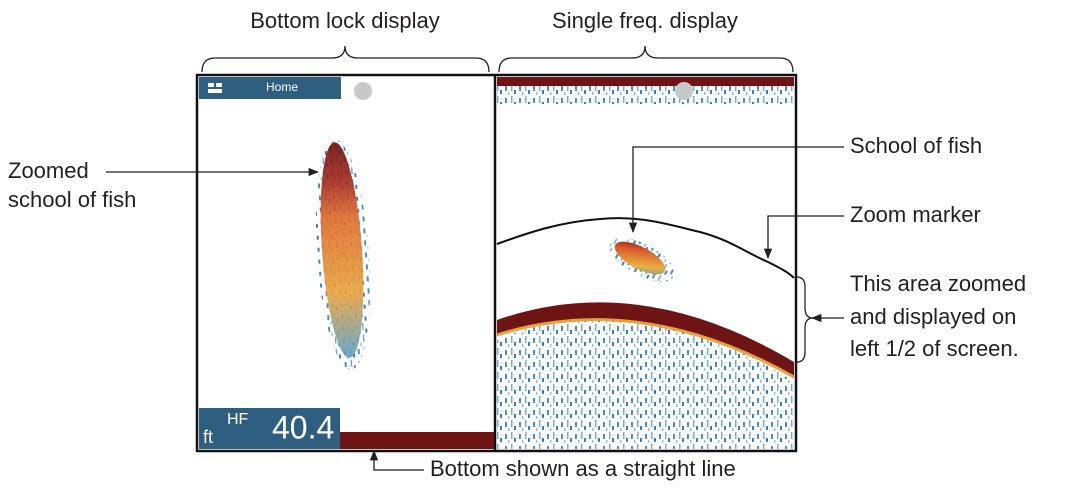  What do you see at coordinates (269, 428) in the screenshot?
I see `depth-box` at bounding box center [269, 428].